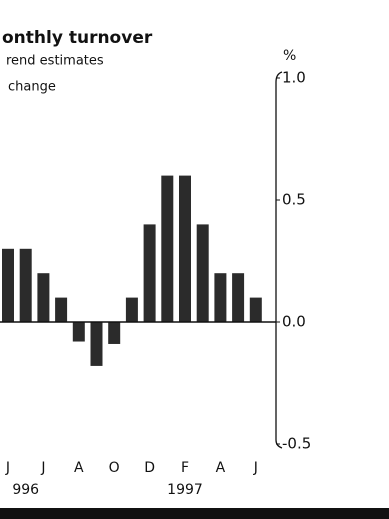 The height and width of the screenshot is (519, 389). I want to click on y-axis-title: change, so click(32, 87).